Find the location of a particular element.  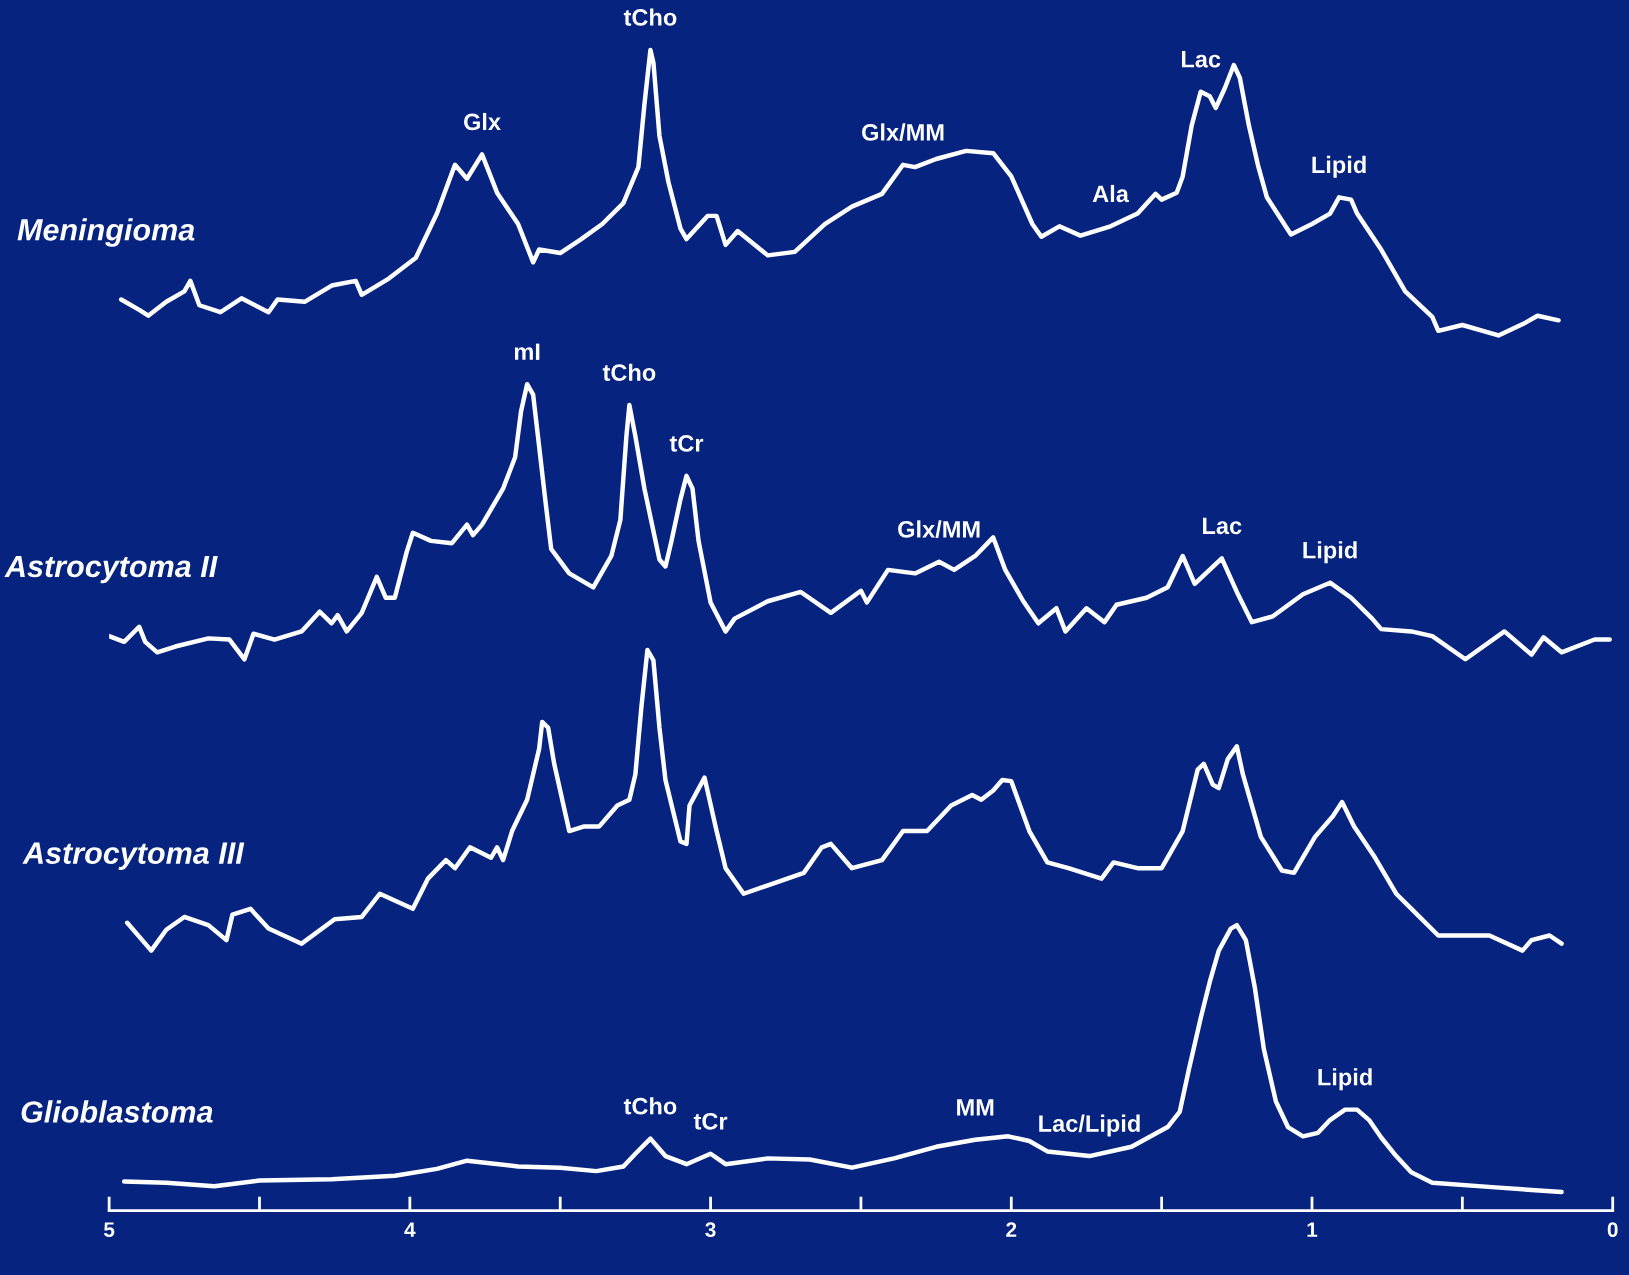

annotation: Glx is located at coordinates (482, 121).